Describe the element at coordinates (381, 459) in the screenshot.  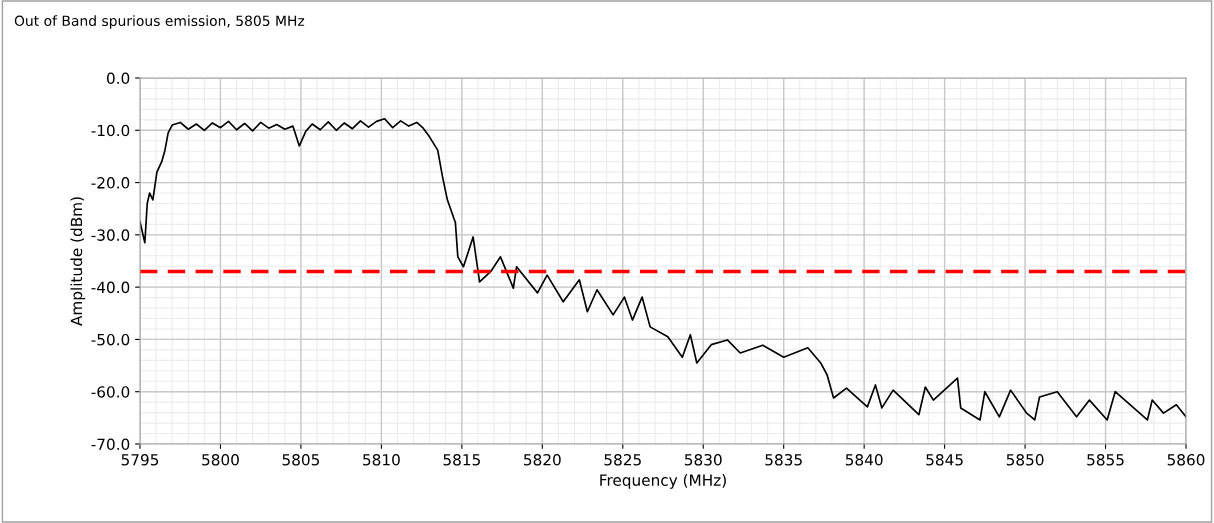
I see `x-tick-label: 5810` at that location.